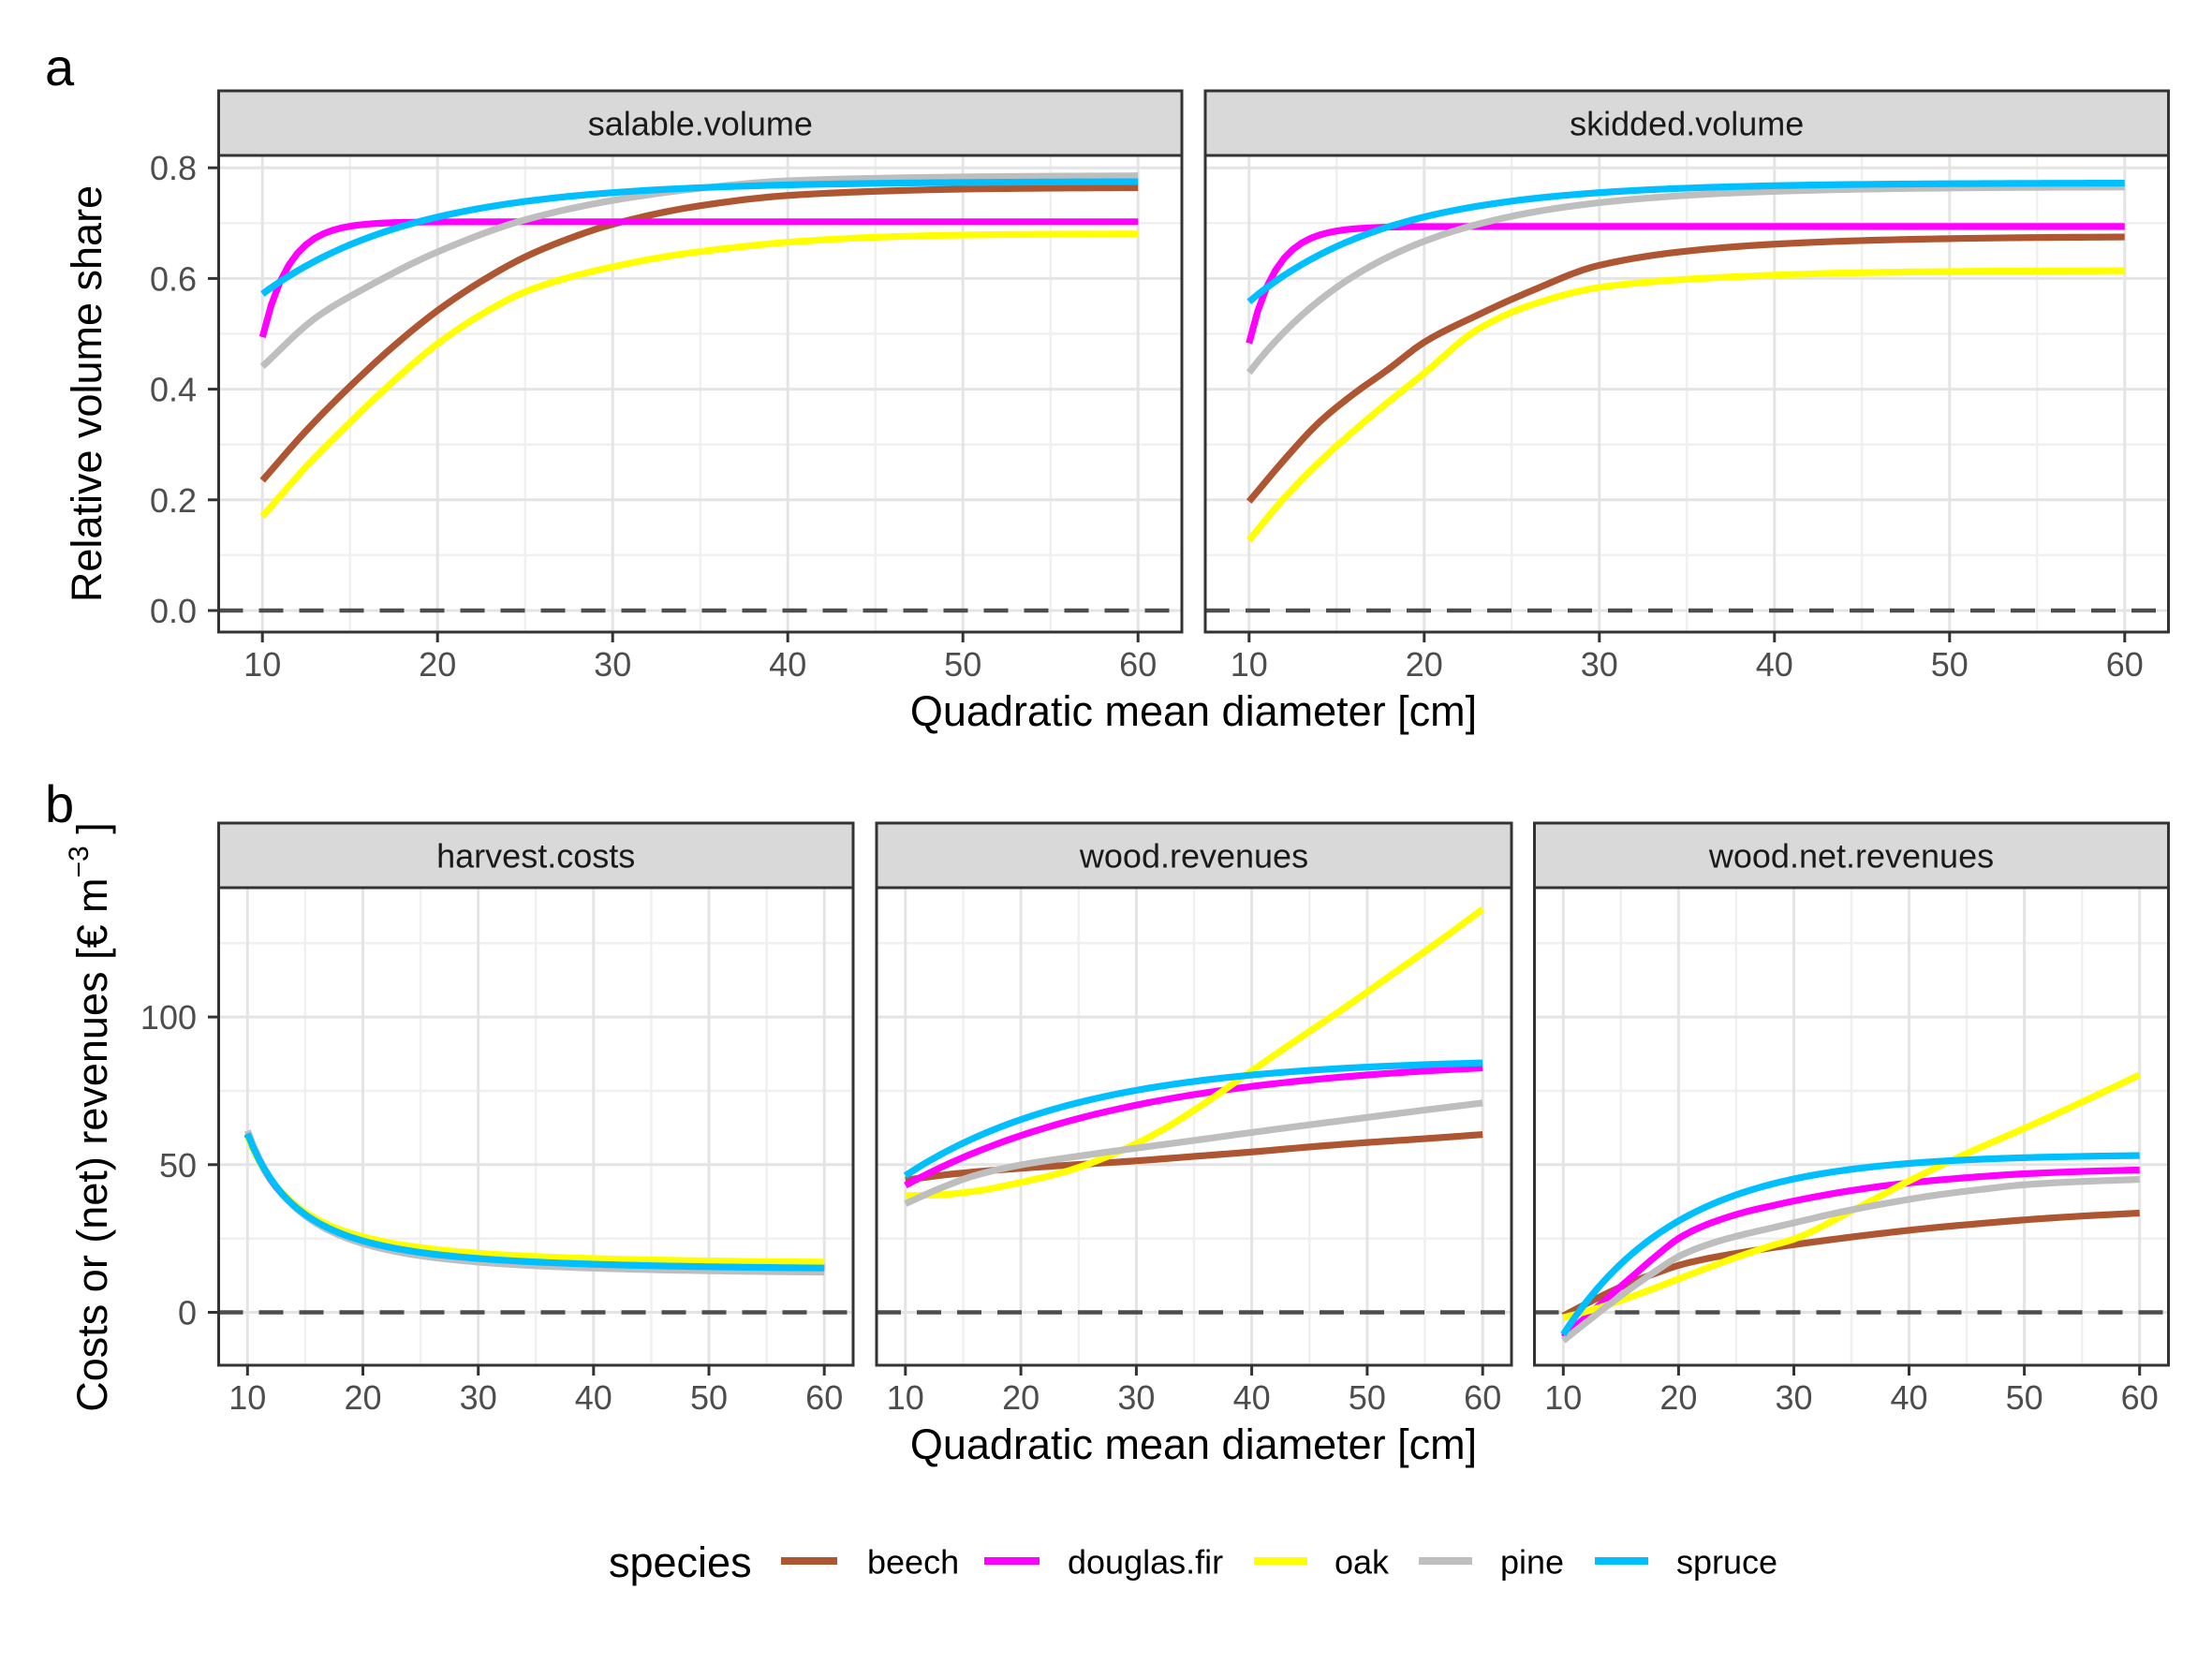 The width and height of the screenshot is (2212, 1663). Describe the element at coordinates (174, 500) in the screenshot. I see `svg-text: 0.2` at that location.